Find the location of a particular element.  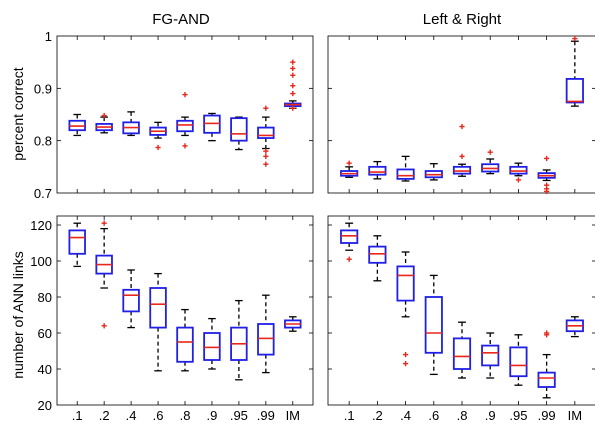

panel-title-fg-and: FG-AND is located at coordinates (181, 19).